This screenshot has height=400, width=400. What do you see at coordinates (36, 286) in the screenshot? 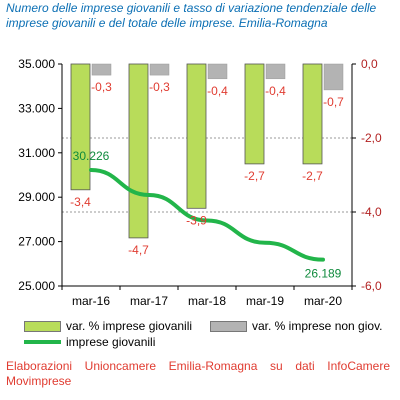
I see `y-left-tick-label: 25.000` at bounding box center [36, 286].